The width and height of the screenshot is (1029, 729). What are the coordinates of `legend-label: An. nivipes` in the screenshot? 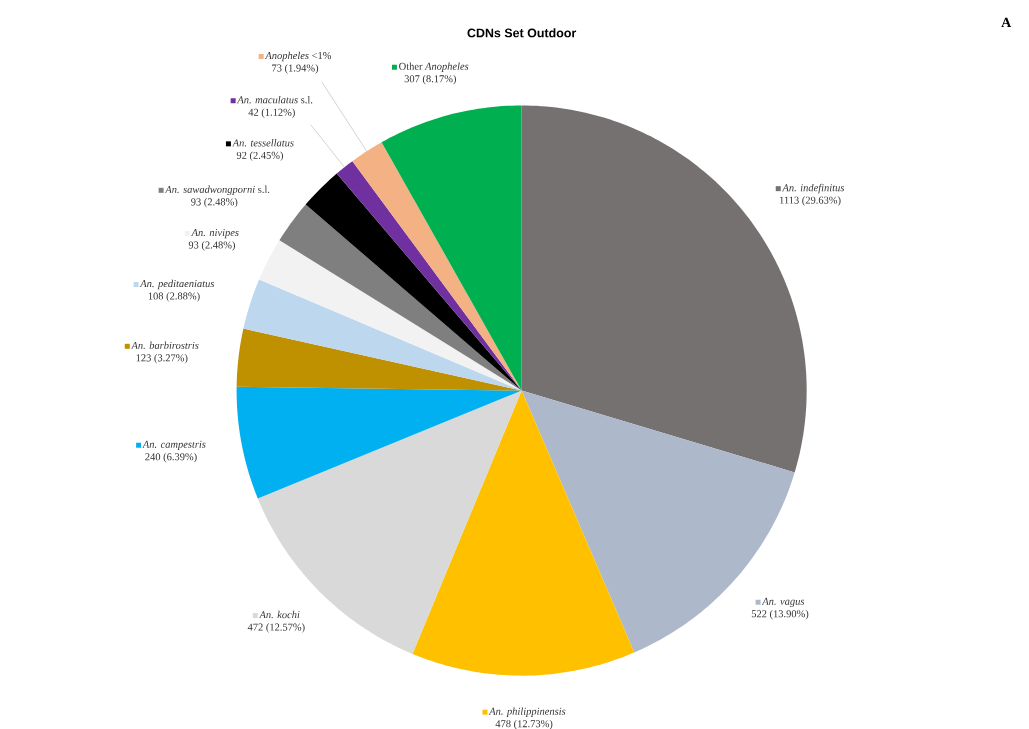 It's located at (215, 233).